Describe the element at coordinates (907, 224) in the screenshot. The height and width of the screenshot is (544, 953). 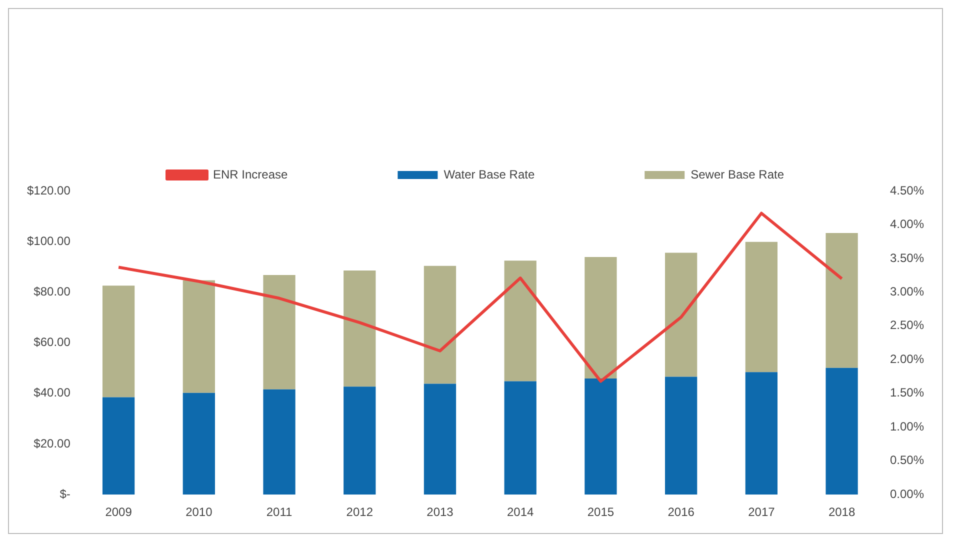
I see `y2-tick-label: 4.00%` at that location.